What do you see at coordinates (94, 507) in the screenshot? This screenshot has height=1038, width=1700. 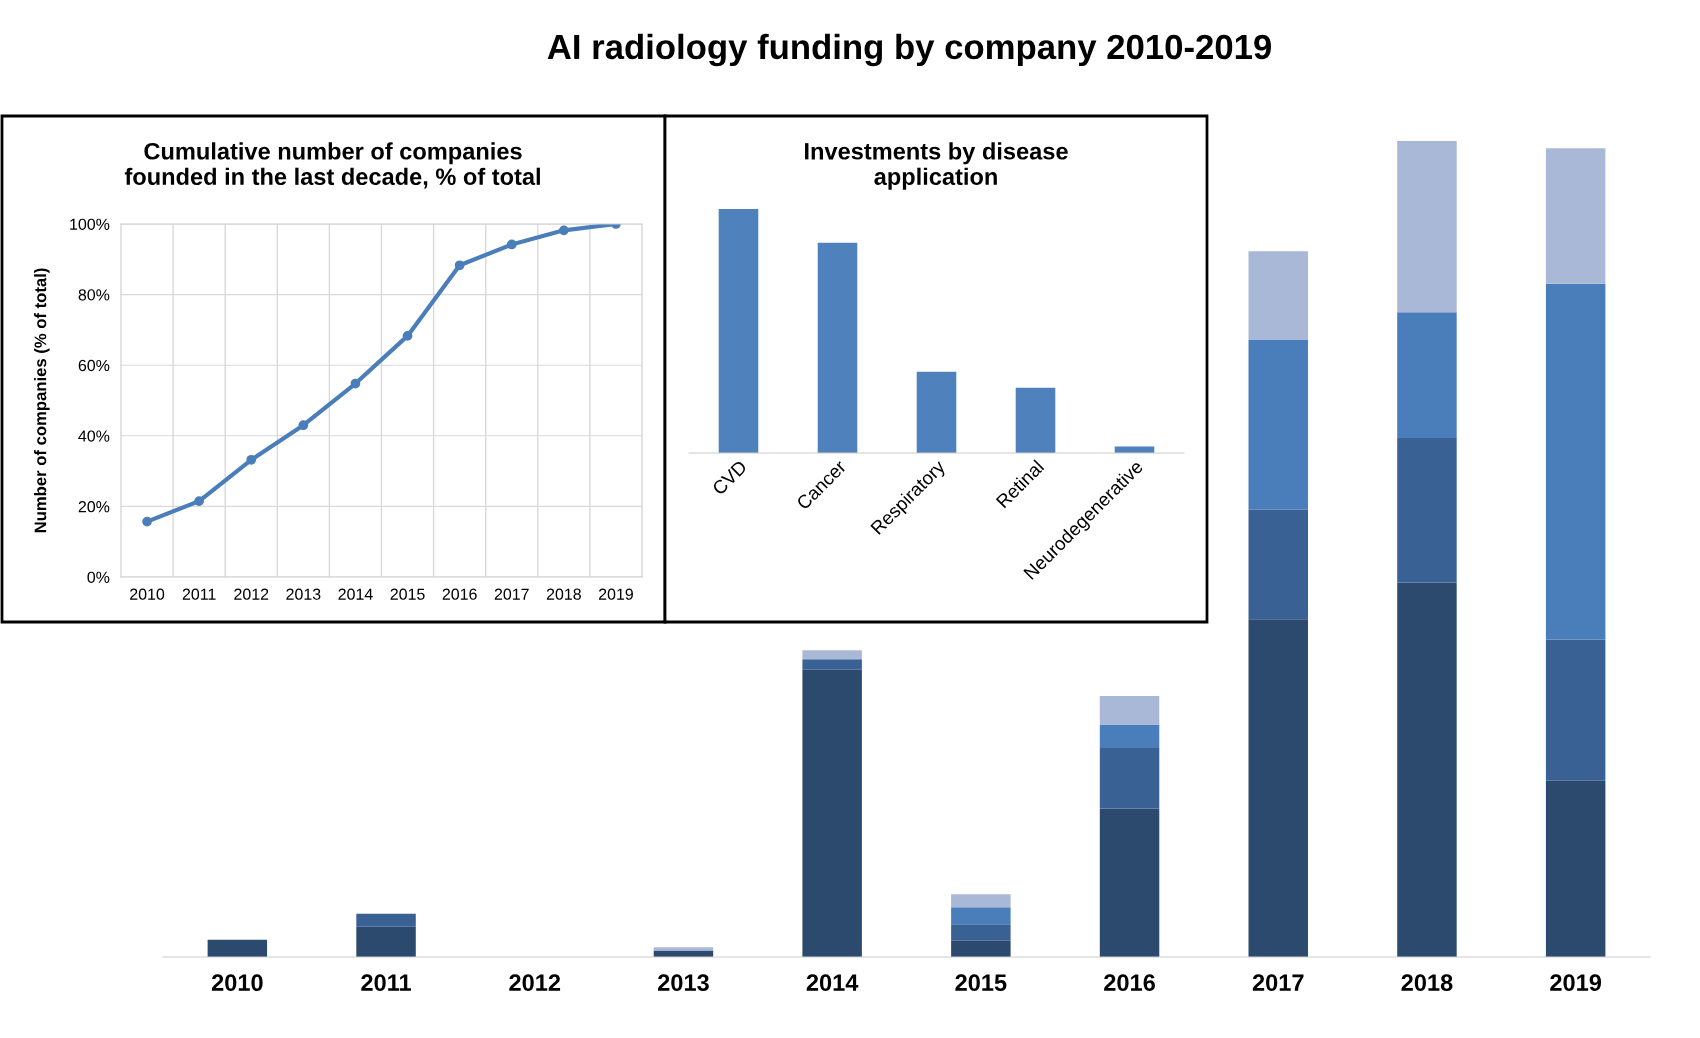 I see `y-tick-label: 20%` at bounding box center [94, 507].